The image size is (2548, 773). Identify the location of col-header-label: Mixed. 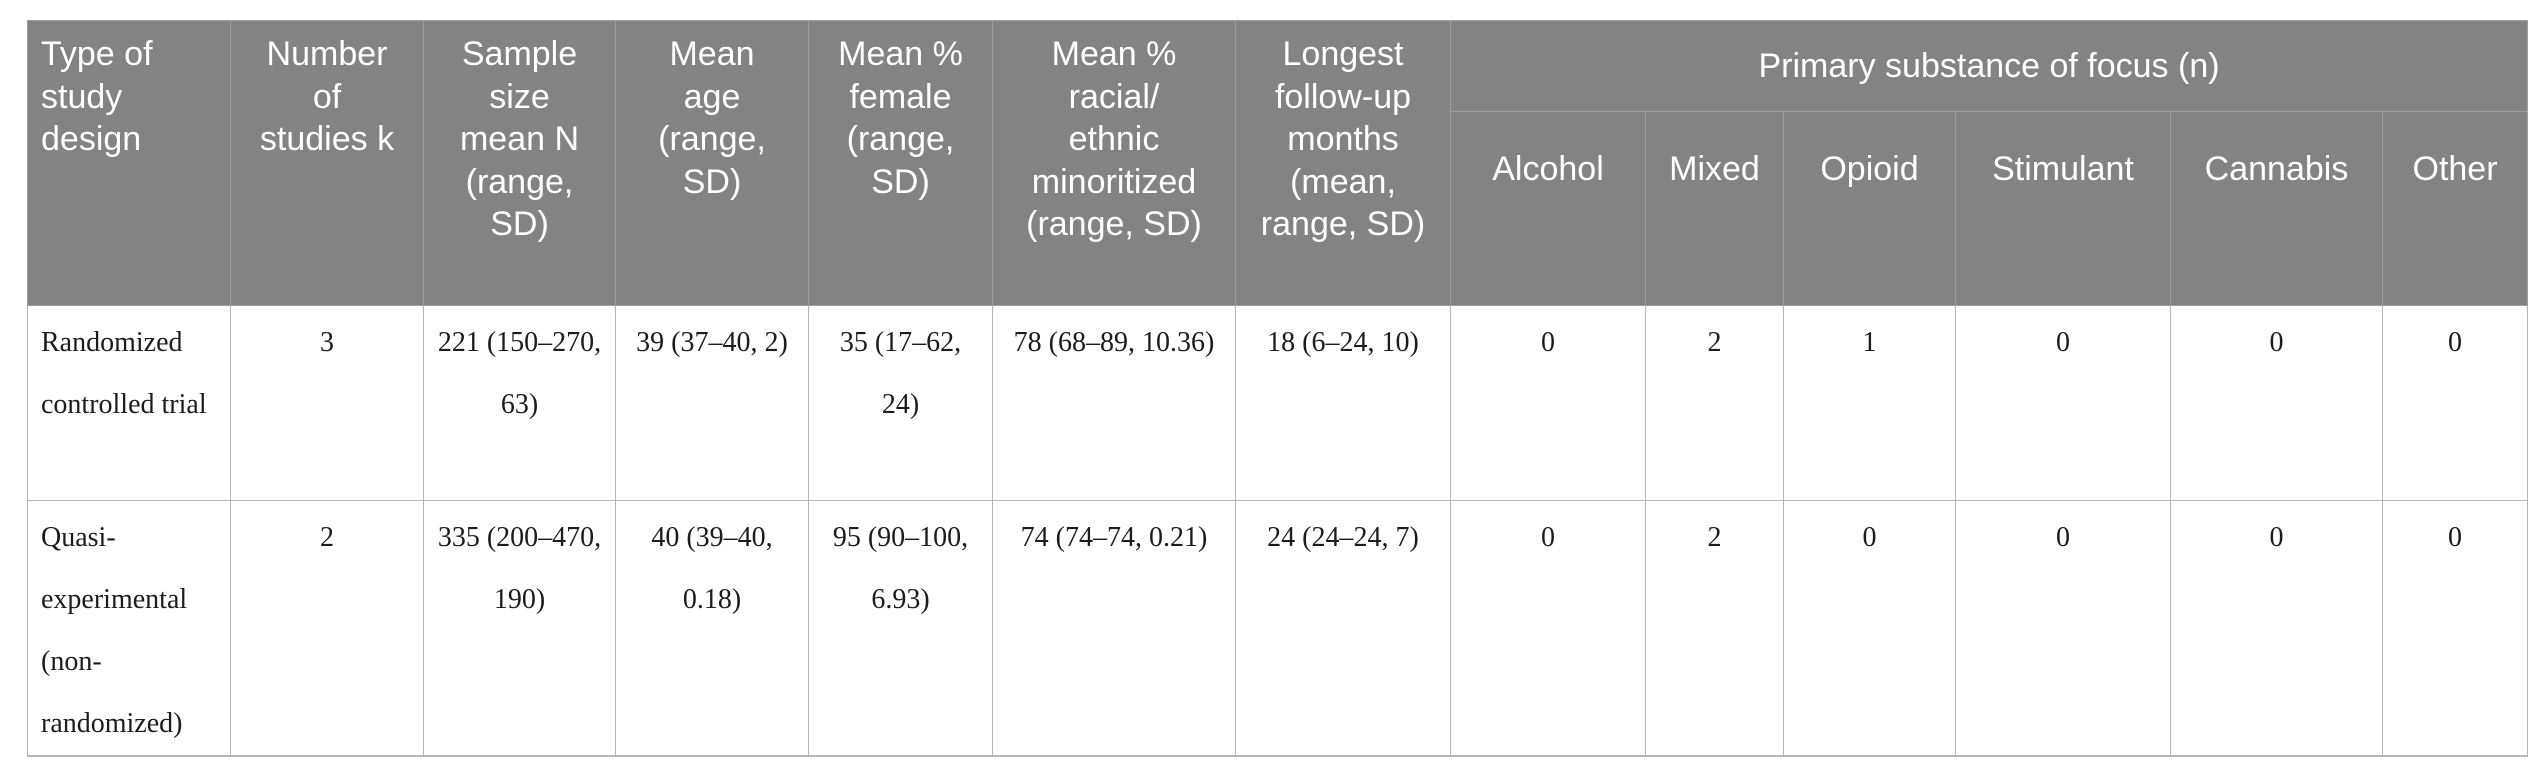
(1714, 169).